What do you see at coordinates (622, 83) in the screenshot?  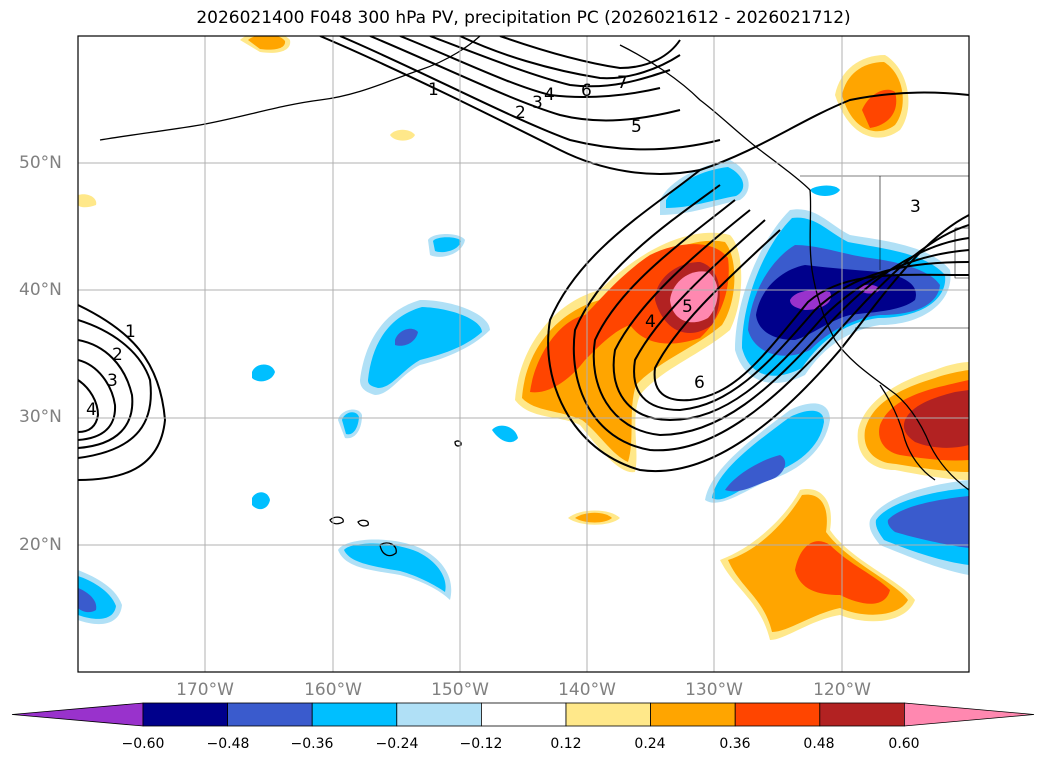 I see `contour-label: 7` at bounding box center [622, 83].